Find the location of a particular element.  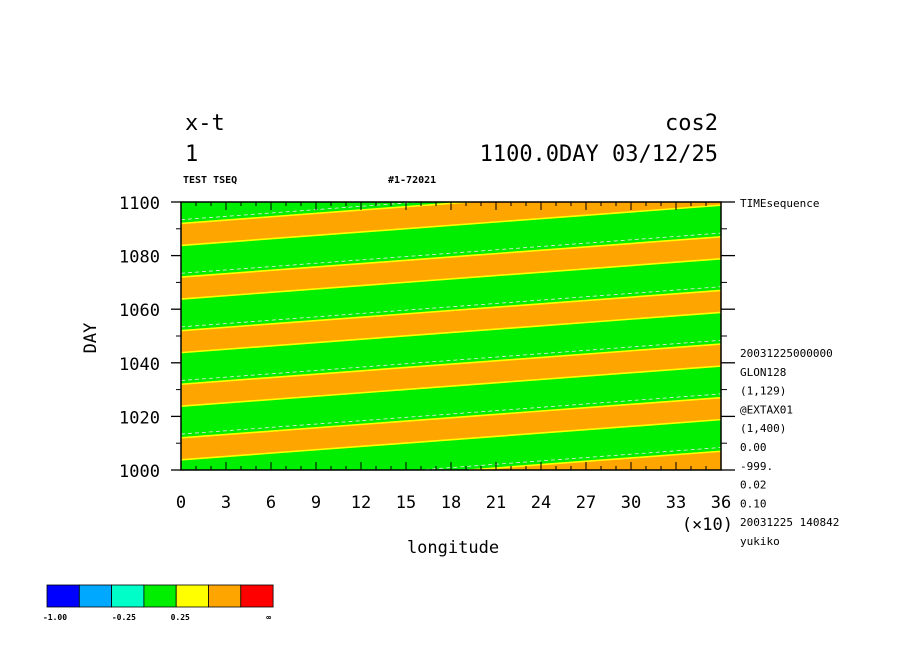

x-tick-label: 18 is located at coordinates (451, 503).